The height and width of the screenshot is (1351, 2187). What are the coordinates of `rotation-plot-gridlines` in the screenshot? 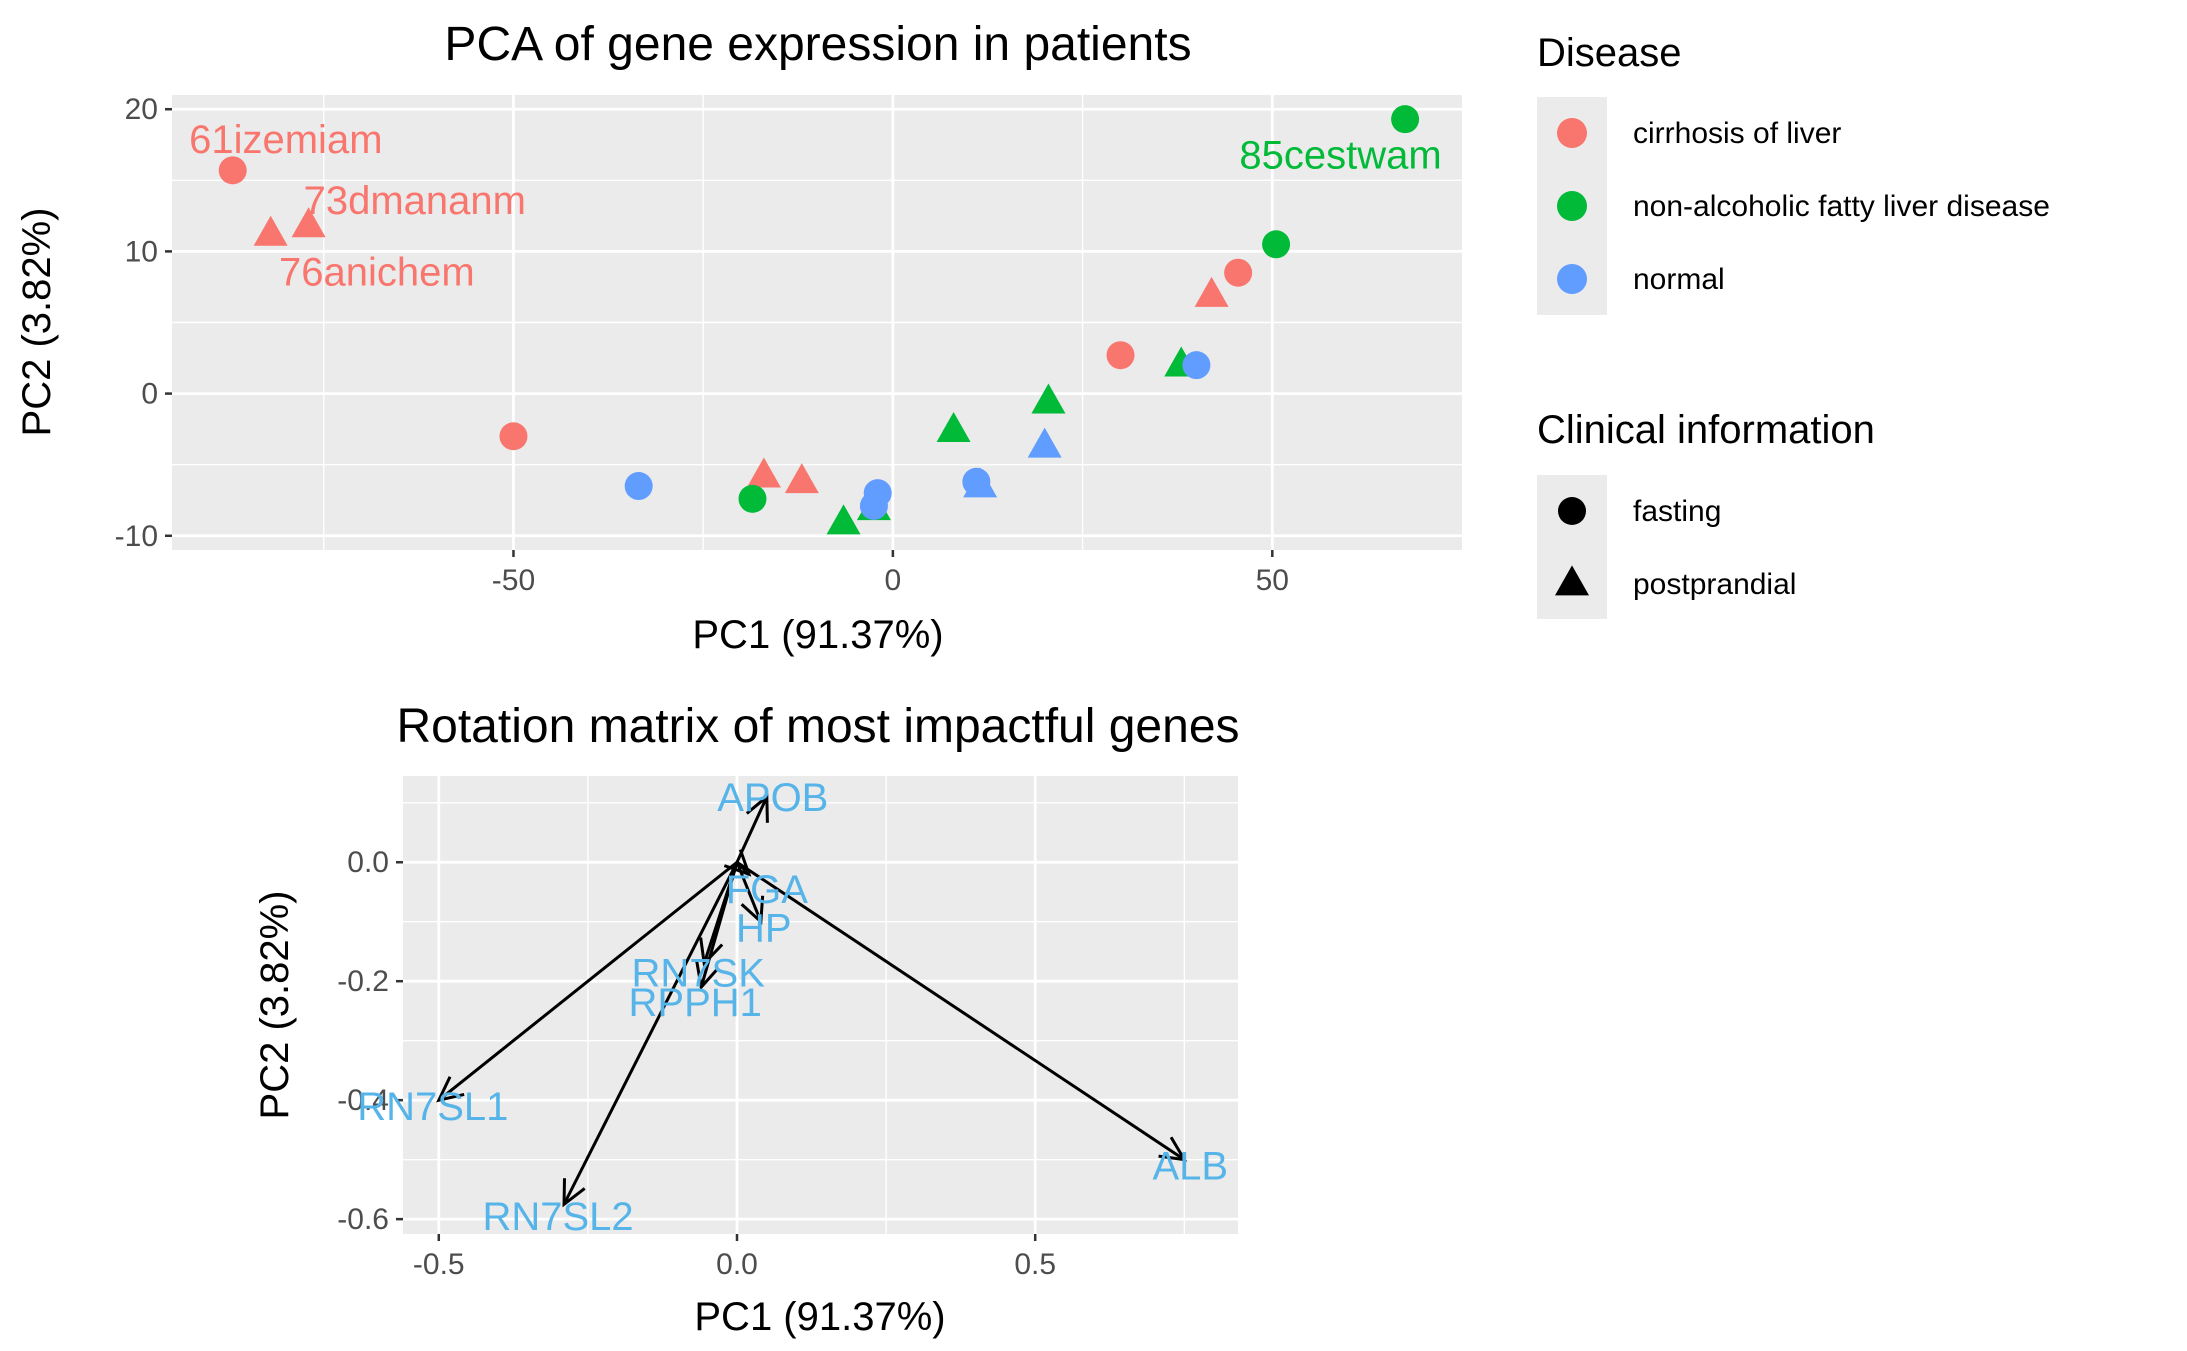 It's located at (820, 1005).